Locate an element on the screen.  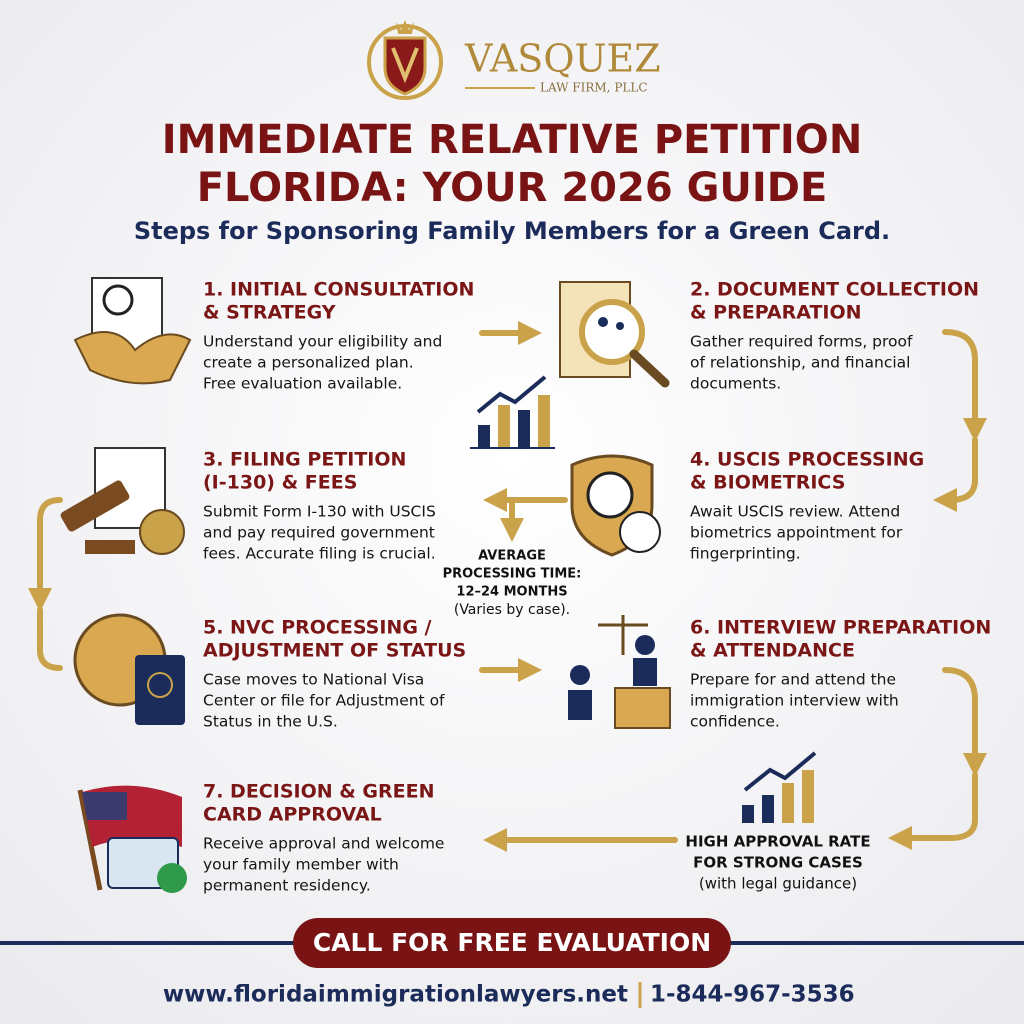
step-title: & ATTENDANCE is located at coordinates (772, 651).